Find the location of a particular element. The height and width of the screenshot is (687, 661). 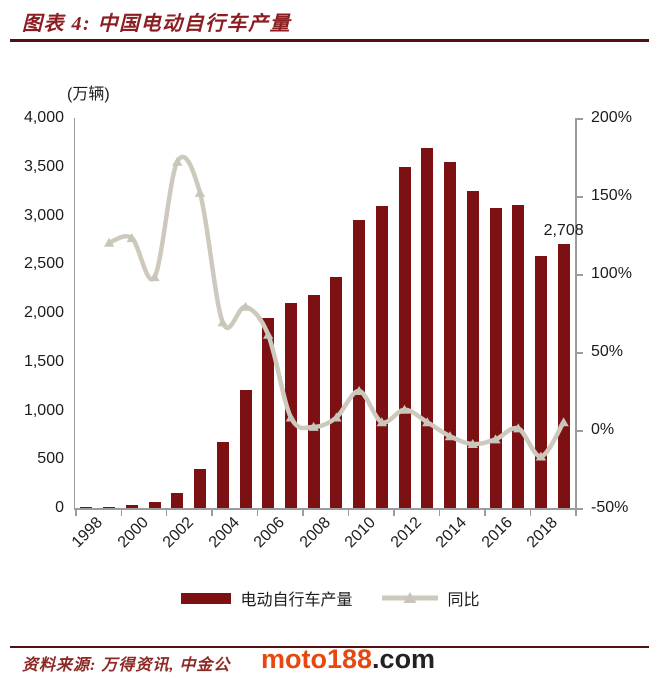

bar-2014 is located at coordinates (450, 334).